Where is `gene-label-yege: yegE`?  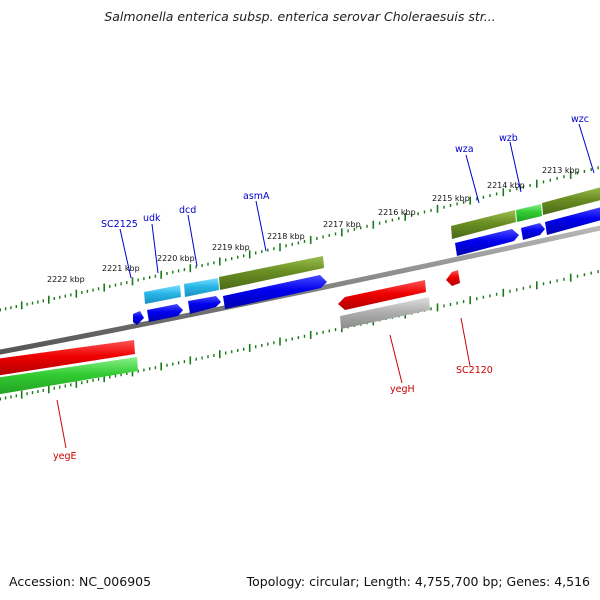
gene-label-yege: yegE is located at coordinates (65, 456).